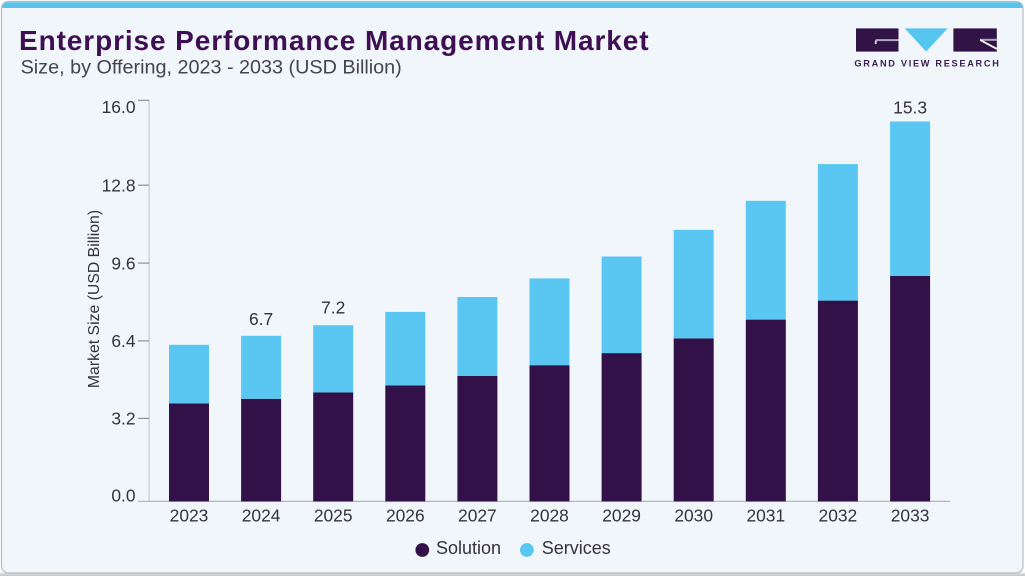 The image size is (1025, 576). Describe the element at coordinates (261, 516) in the screenshot. I see `svg-text: 2024` at that location.